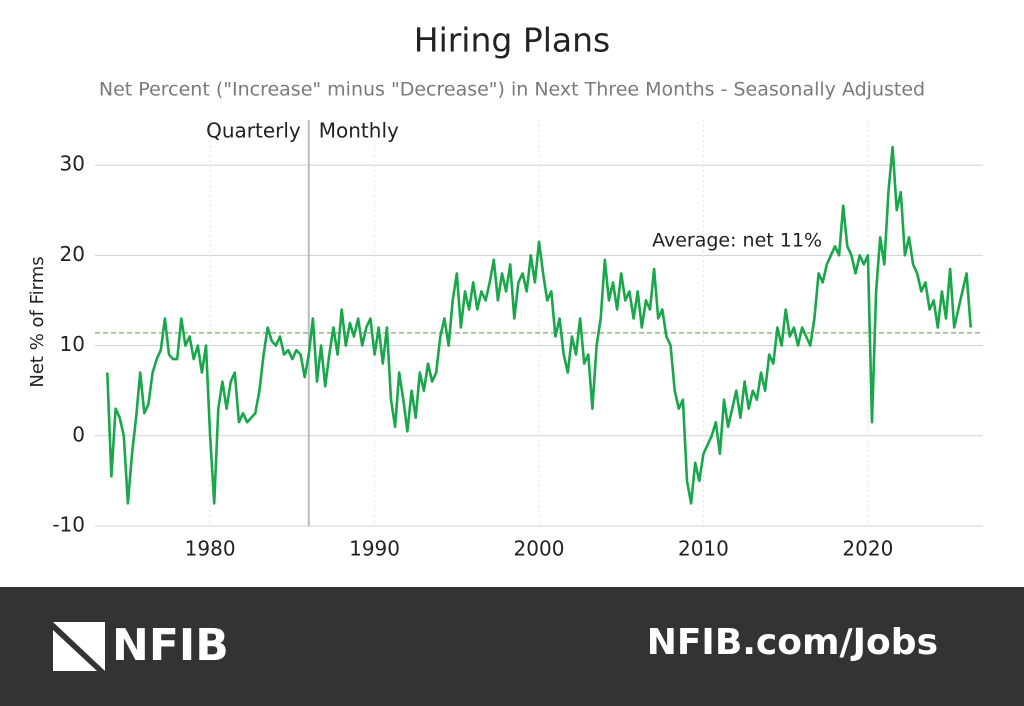 Image resolution: width=1024 pixels, height=706 pixels. What do you see at coordinates (512, 40) in the screenshot?
I see `chart-title: Hiring Plans` at bounding box center [512, 40].